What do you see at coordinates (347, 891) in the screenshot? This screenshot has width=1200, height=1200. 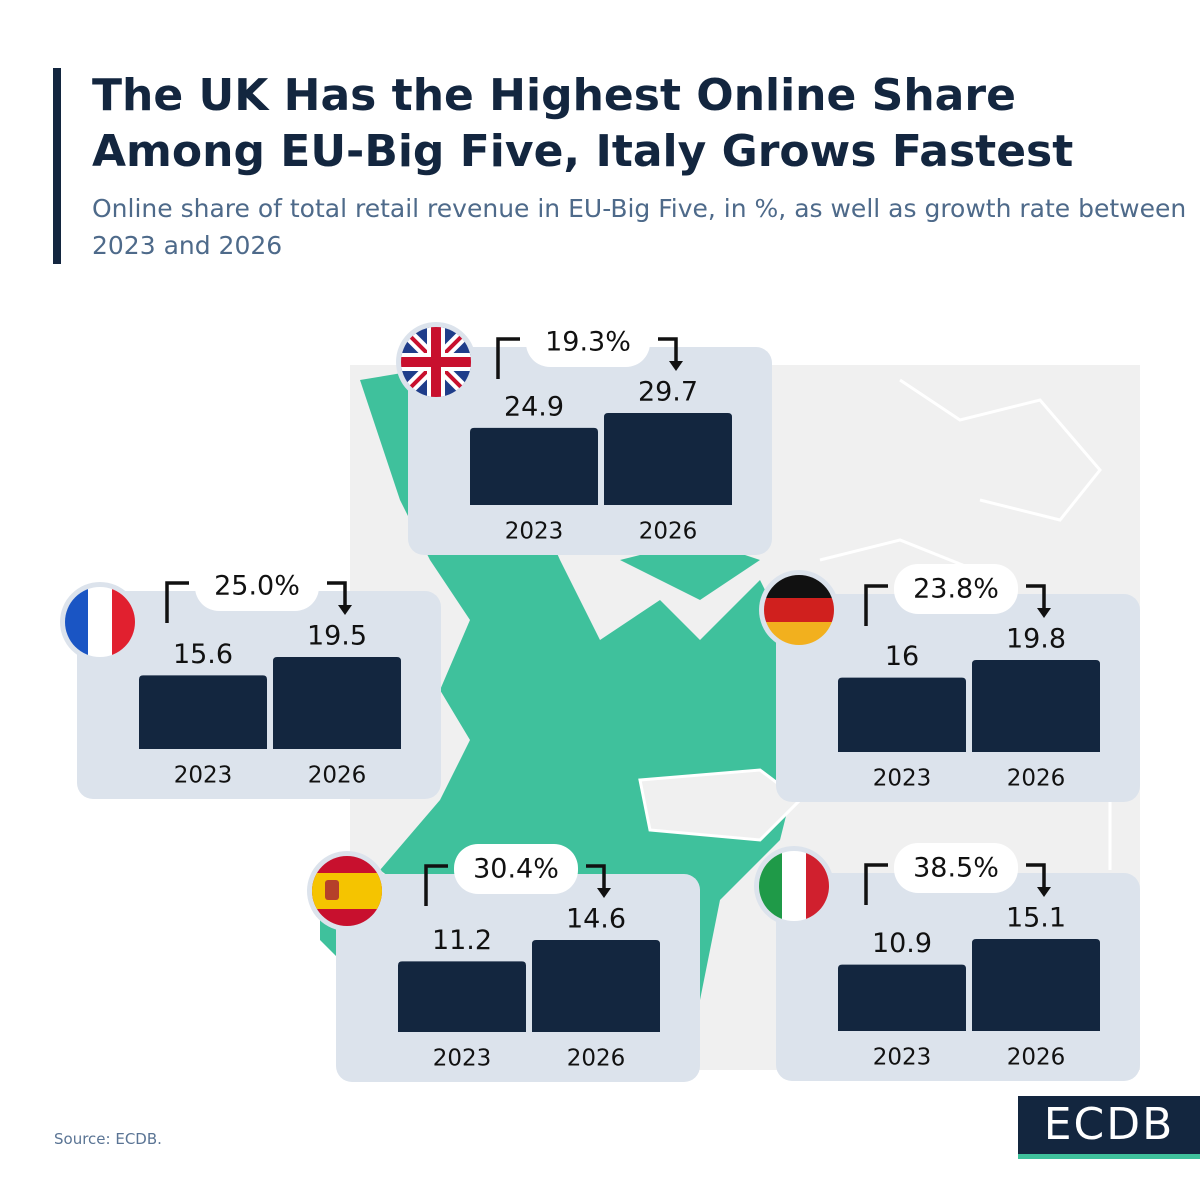 I see `flag-spain` at bounding box center [347, 891].